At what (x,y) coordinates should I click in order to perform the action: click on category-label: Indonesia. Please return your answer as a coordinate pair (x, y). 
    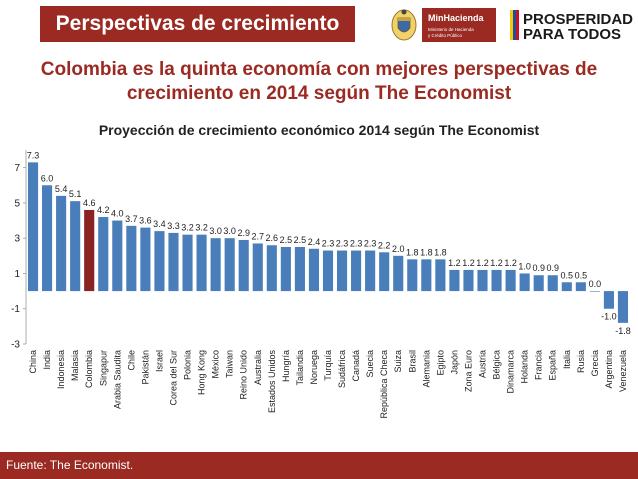
    Looking at the image, I should click on (61, 369).